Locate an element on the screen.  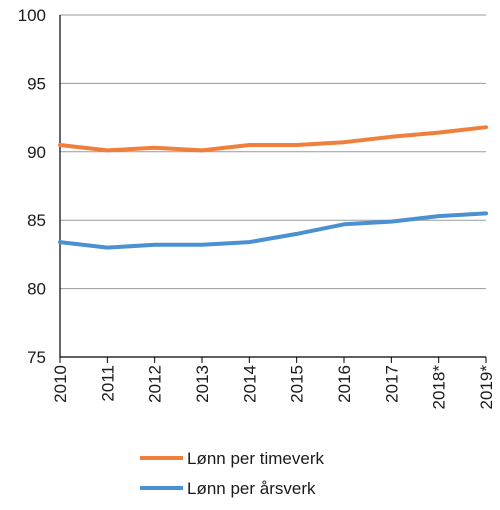
legend-label-1: Lønn per årsverk is located at coordinates (251, 488).